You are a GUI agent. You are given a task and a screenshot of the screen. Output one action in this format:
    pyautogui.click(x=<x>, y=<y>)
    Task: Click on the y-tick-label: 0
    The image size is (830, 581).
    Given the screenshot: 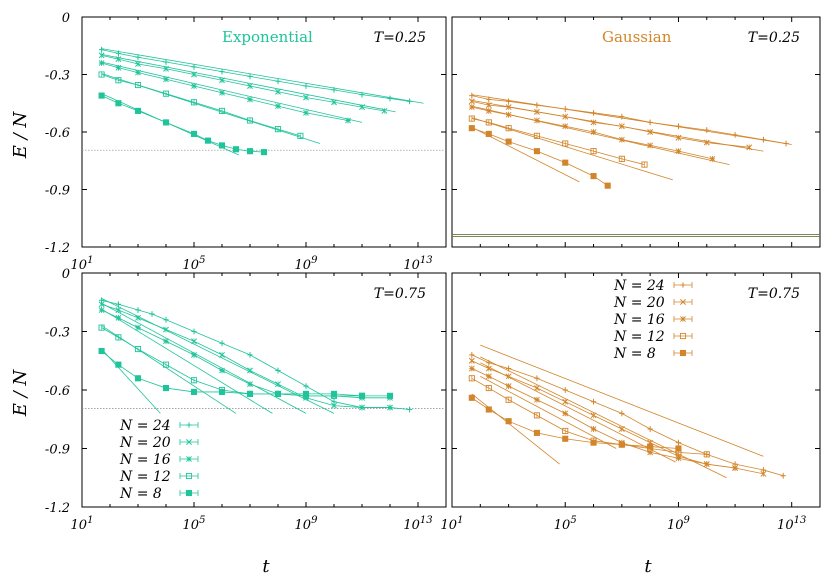 What is the action you would take?
    pyautogui.click(x=66, y=18)
    